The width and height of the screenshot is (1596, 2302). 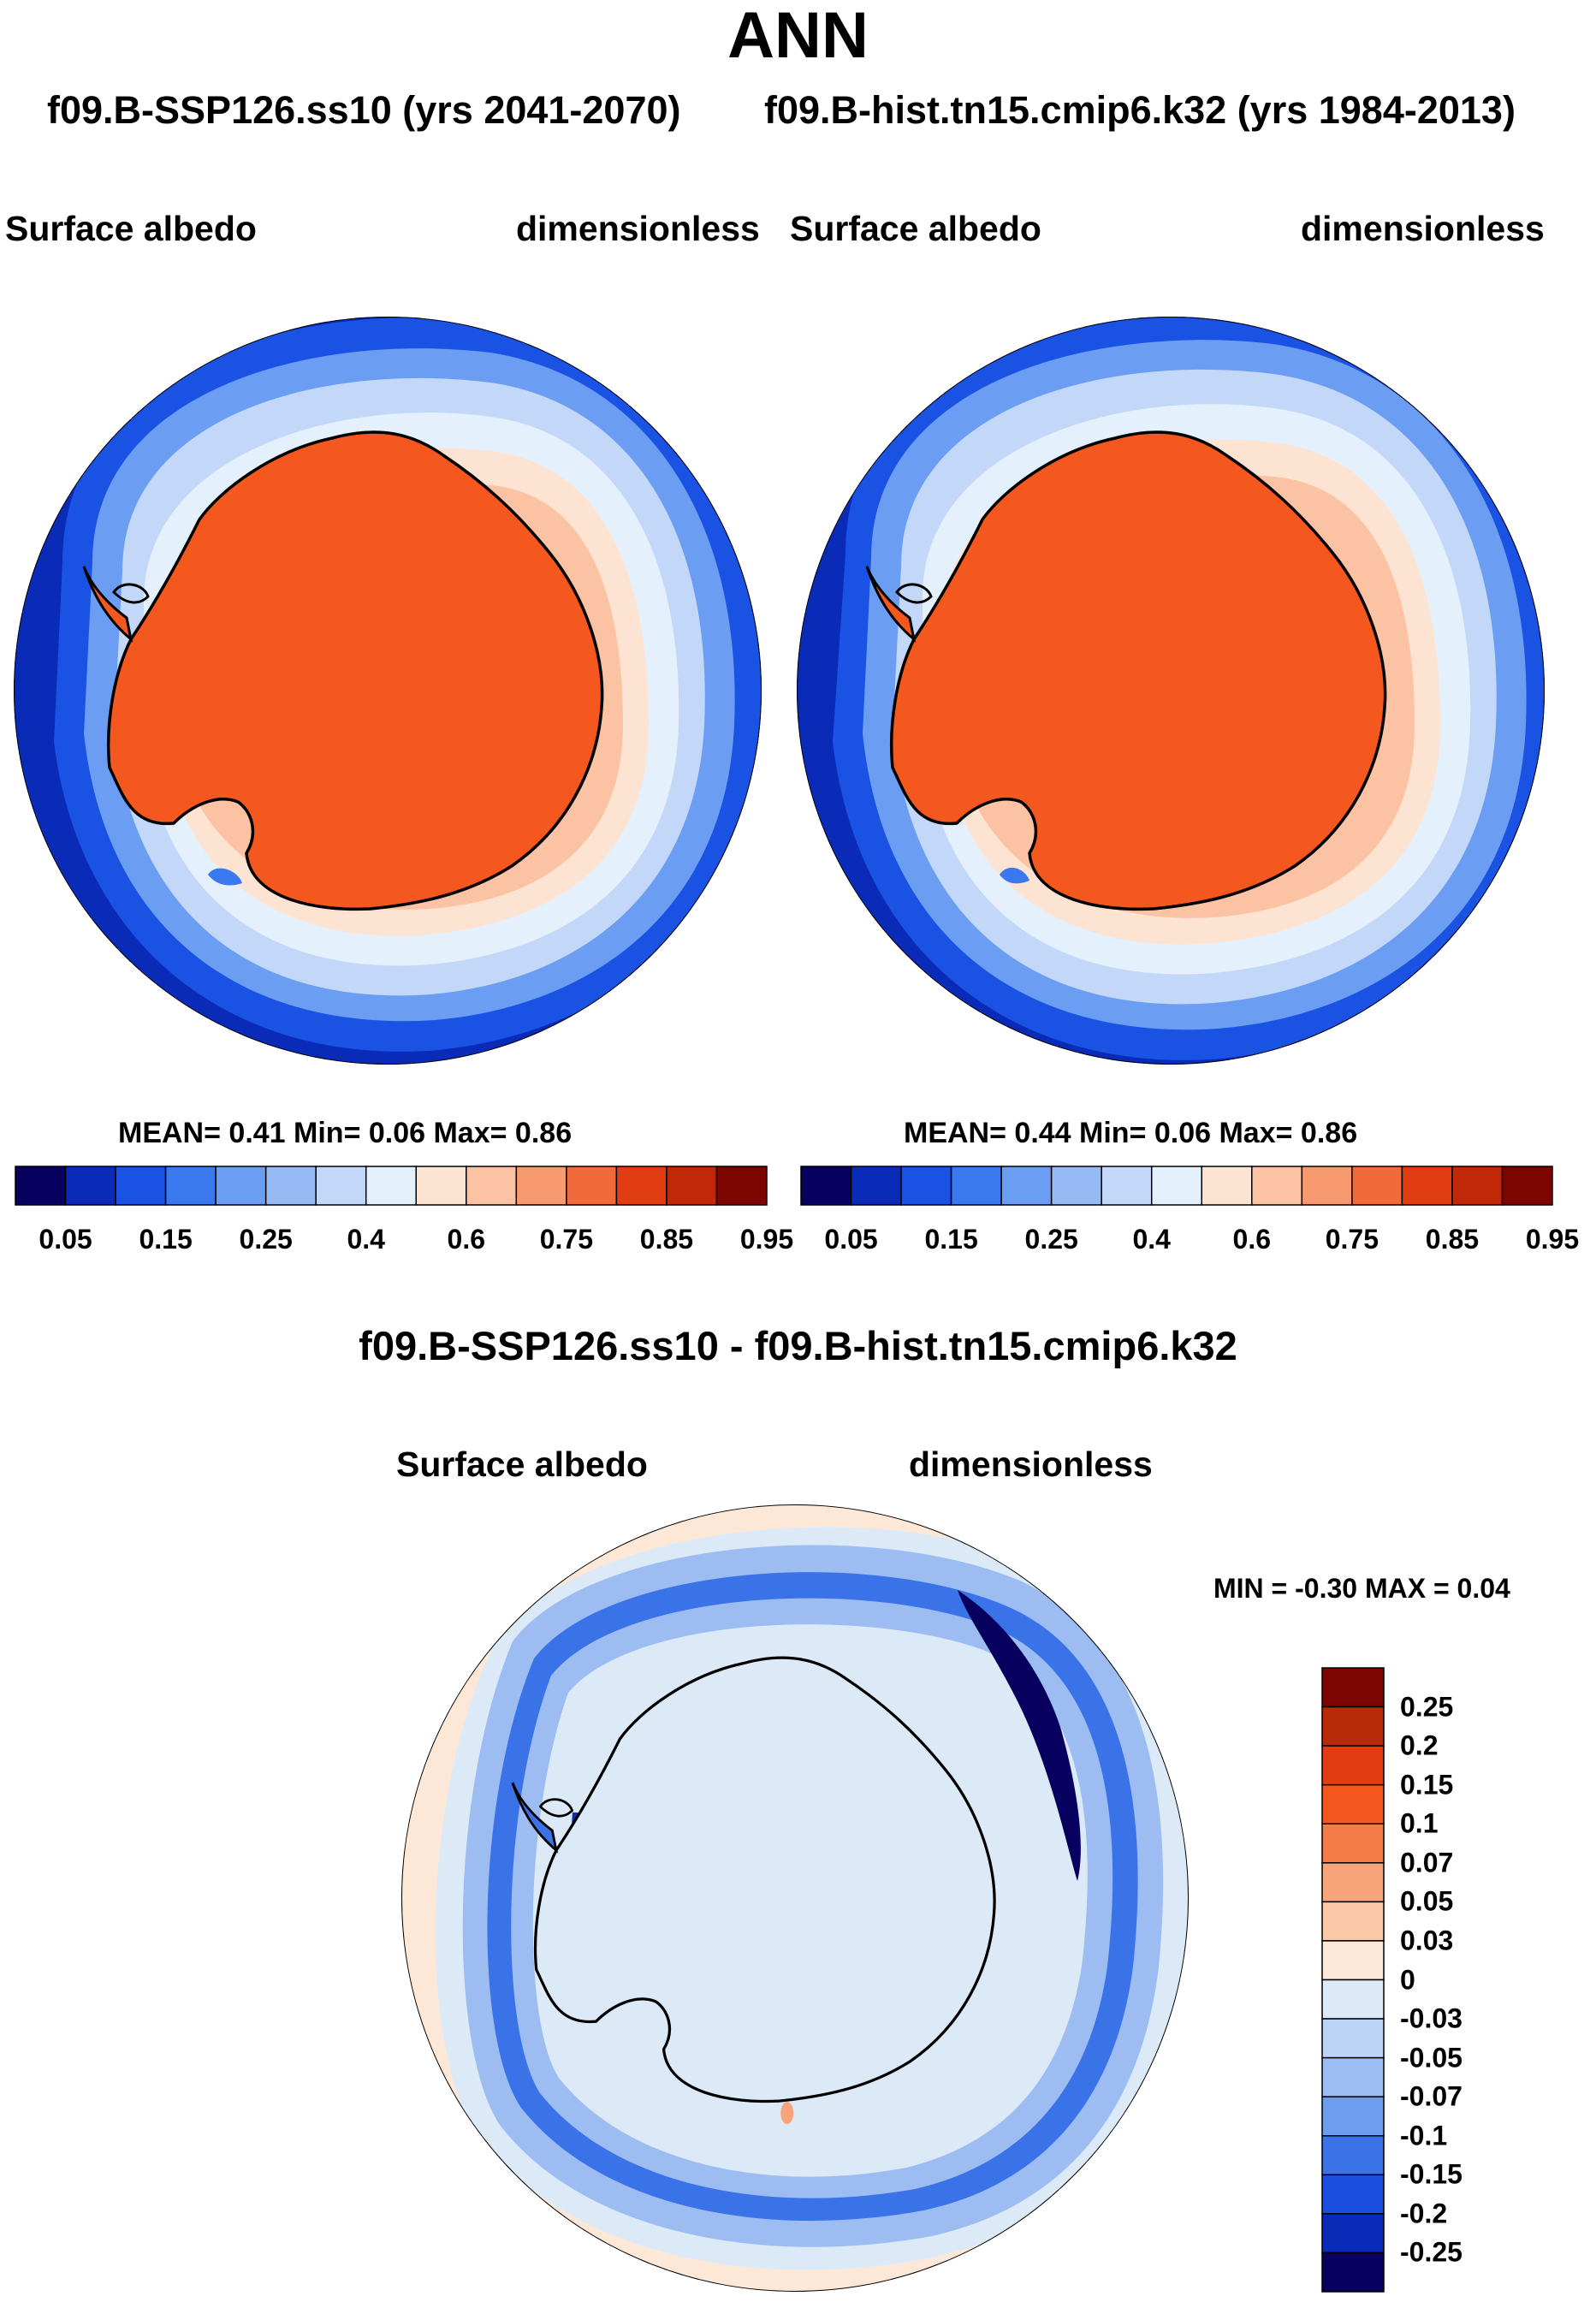 What do you see at coordinates (1423, 229) in the screenshot?
I see `right-units-label: dimensionless` at bounding box center [1423, 229].